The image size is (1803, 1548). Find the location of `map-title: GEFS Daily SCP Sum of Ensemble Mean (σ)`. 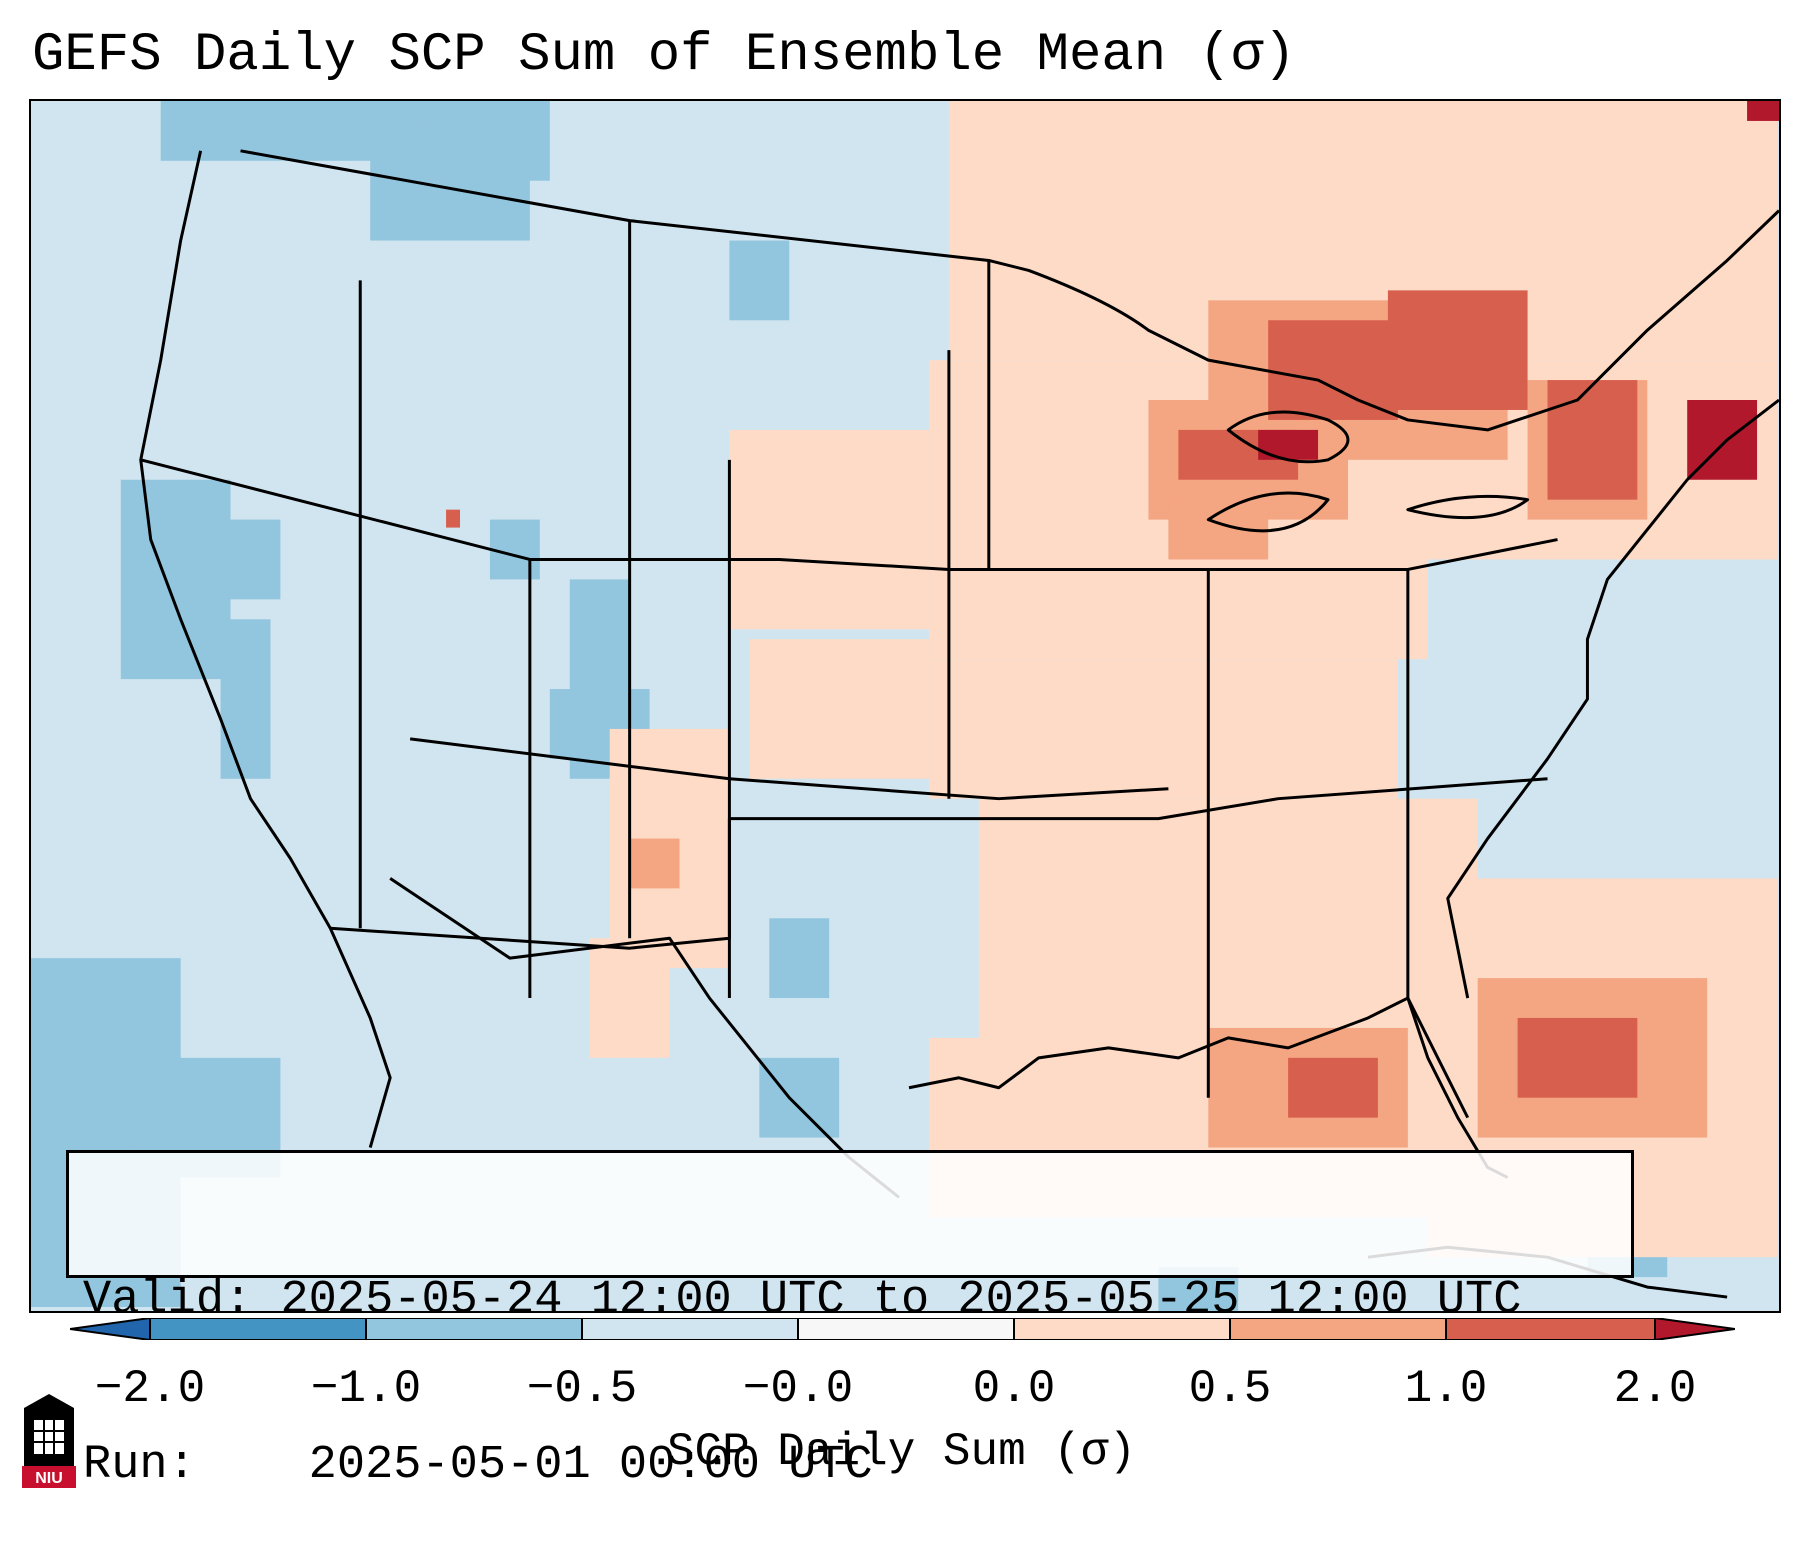

map-title: GEFS Daily SCP Sum of Ensemble Mean (σ) is located at coordinates (664, 55).